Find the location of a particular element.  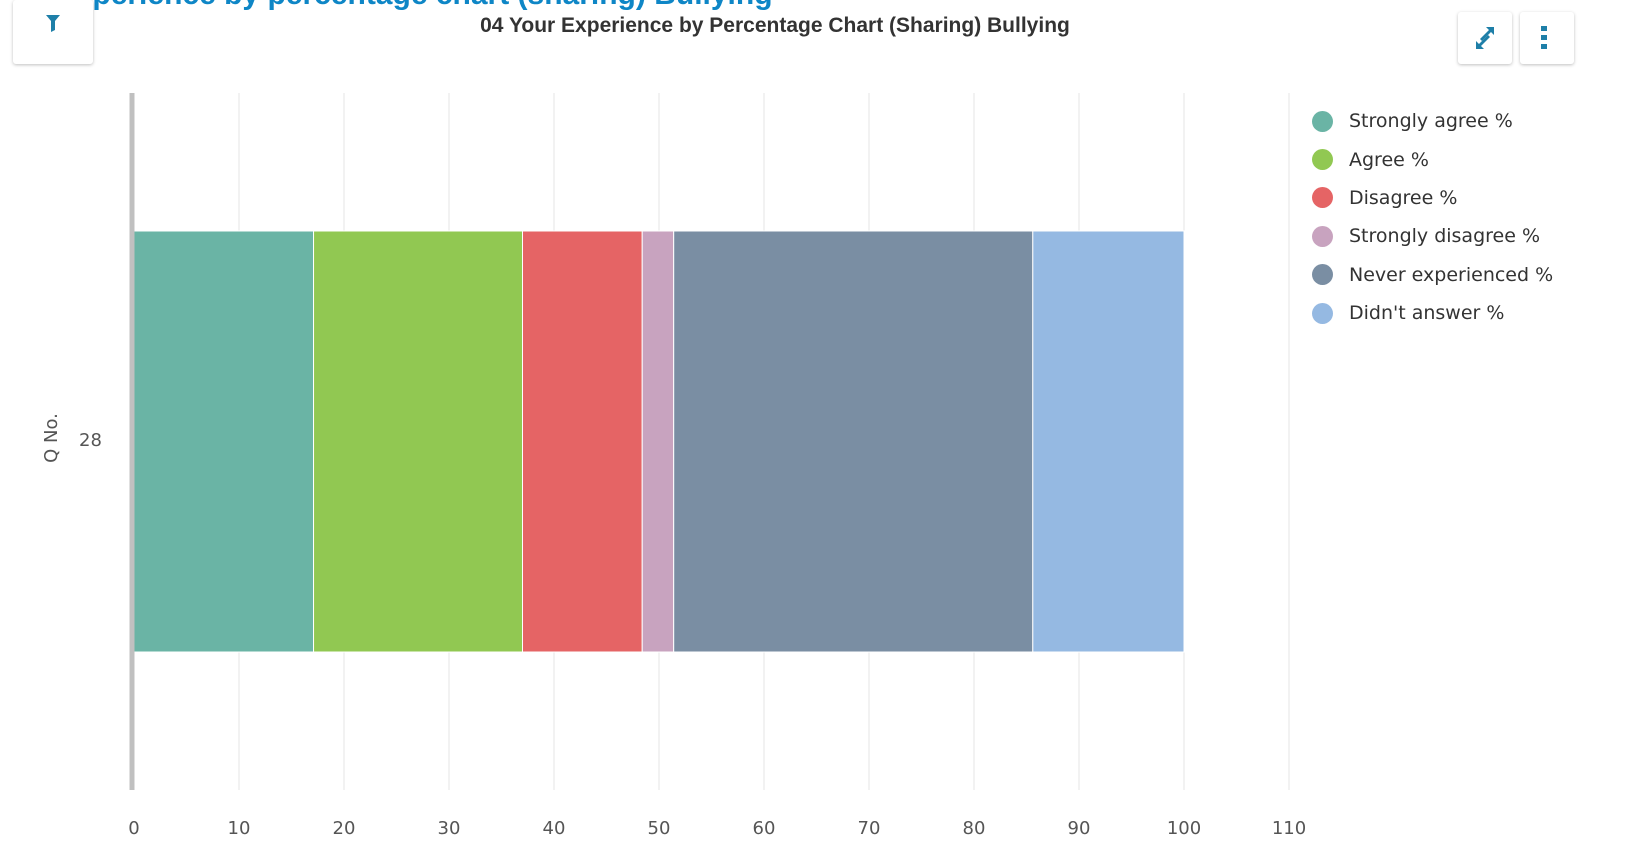

legend-label: Strongly disagree % is located at coordinates (1445, 236).